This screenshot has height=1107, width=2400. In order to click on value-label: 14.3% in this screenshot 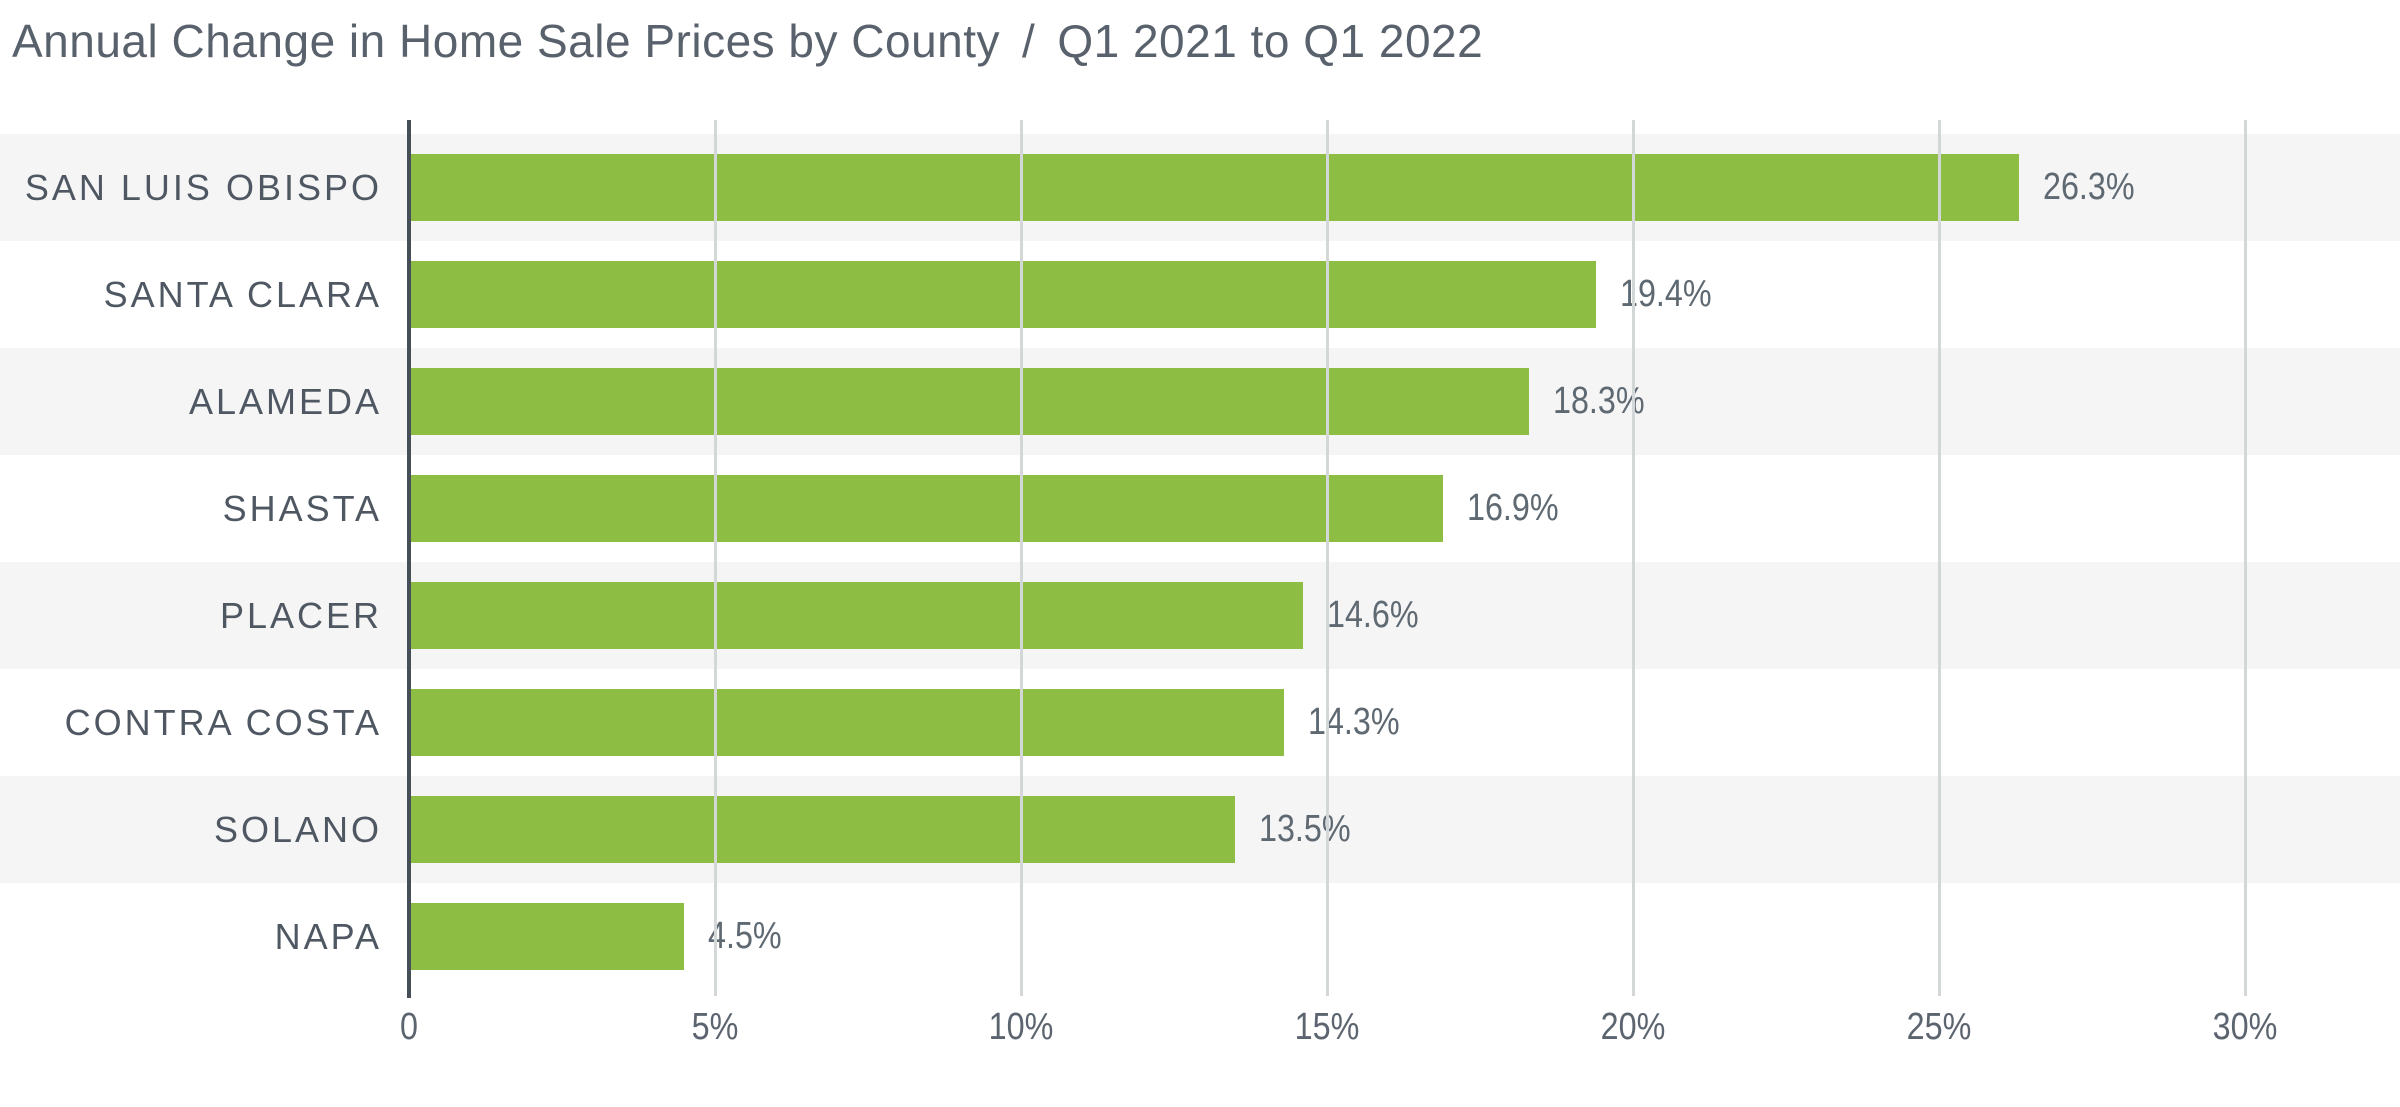, I will do `click(1362, 722)`.